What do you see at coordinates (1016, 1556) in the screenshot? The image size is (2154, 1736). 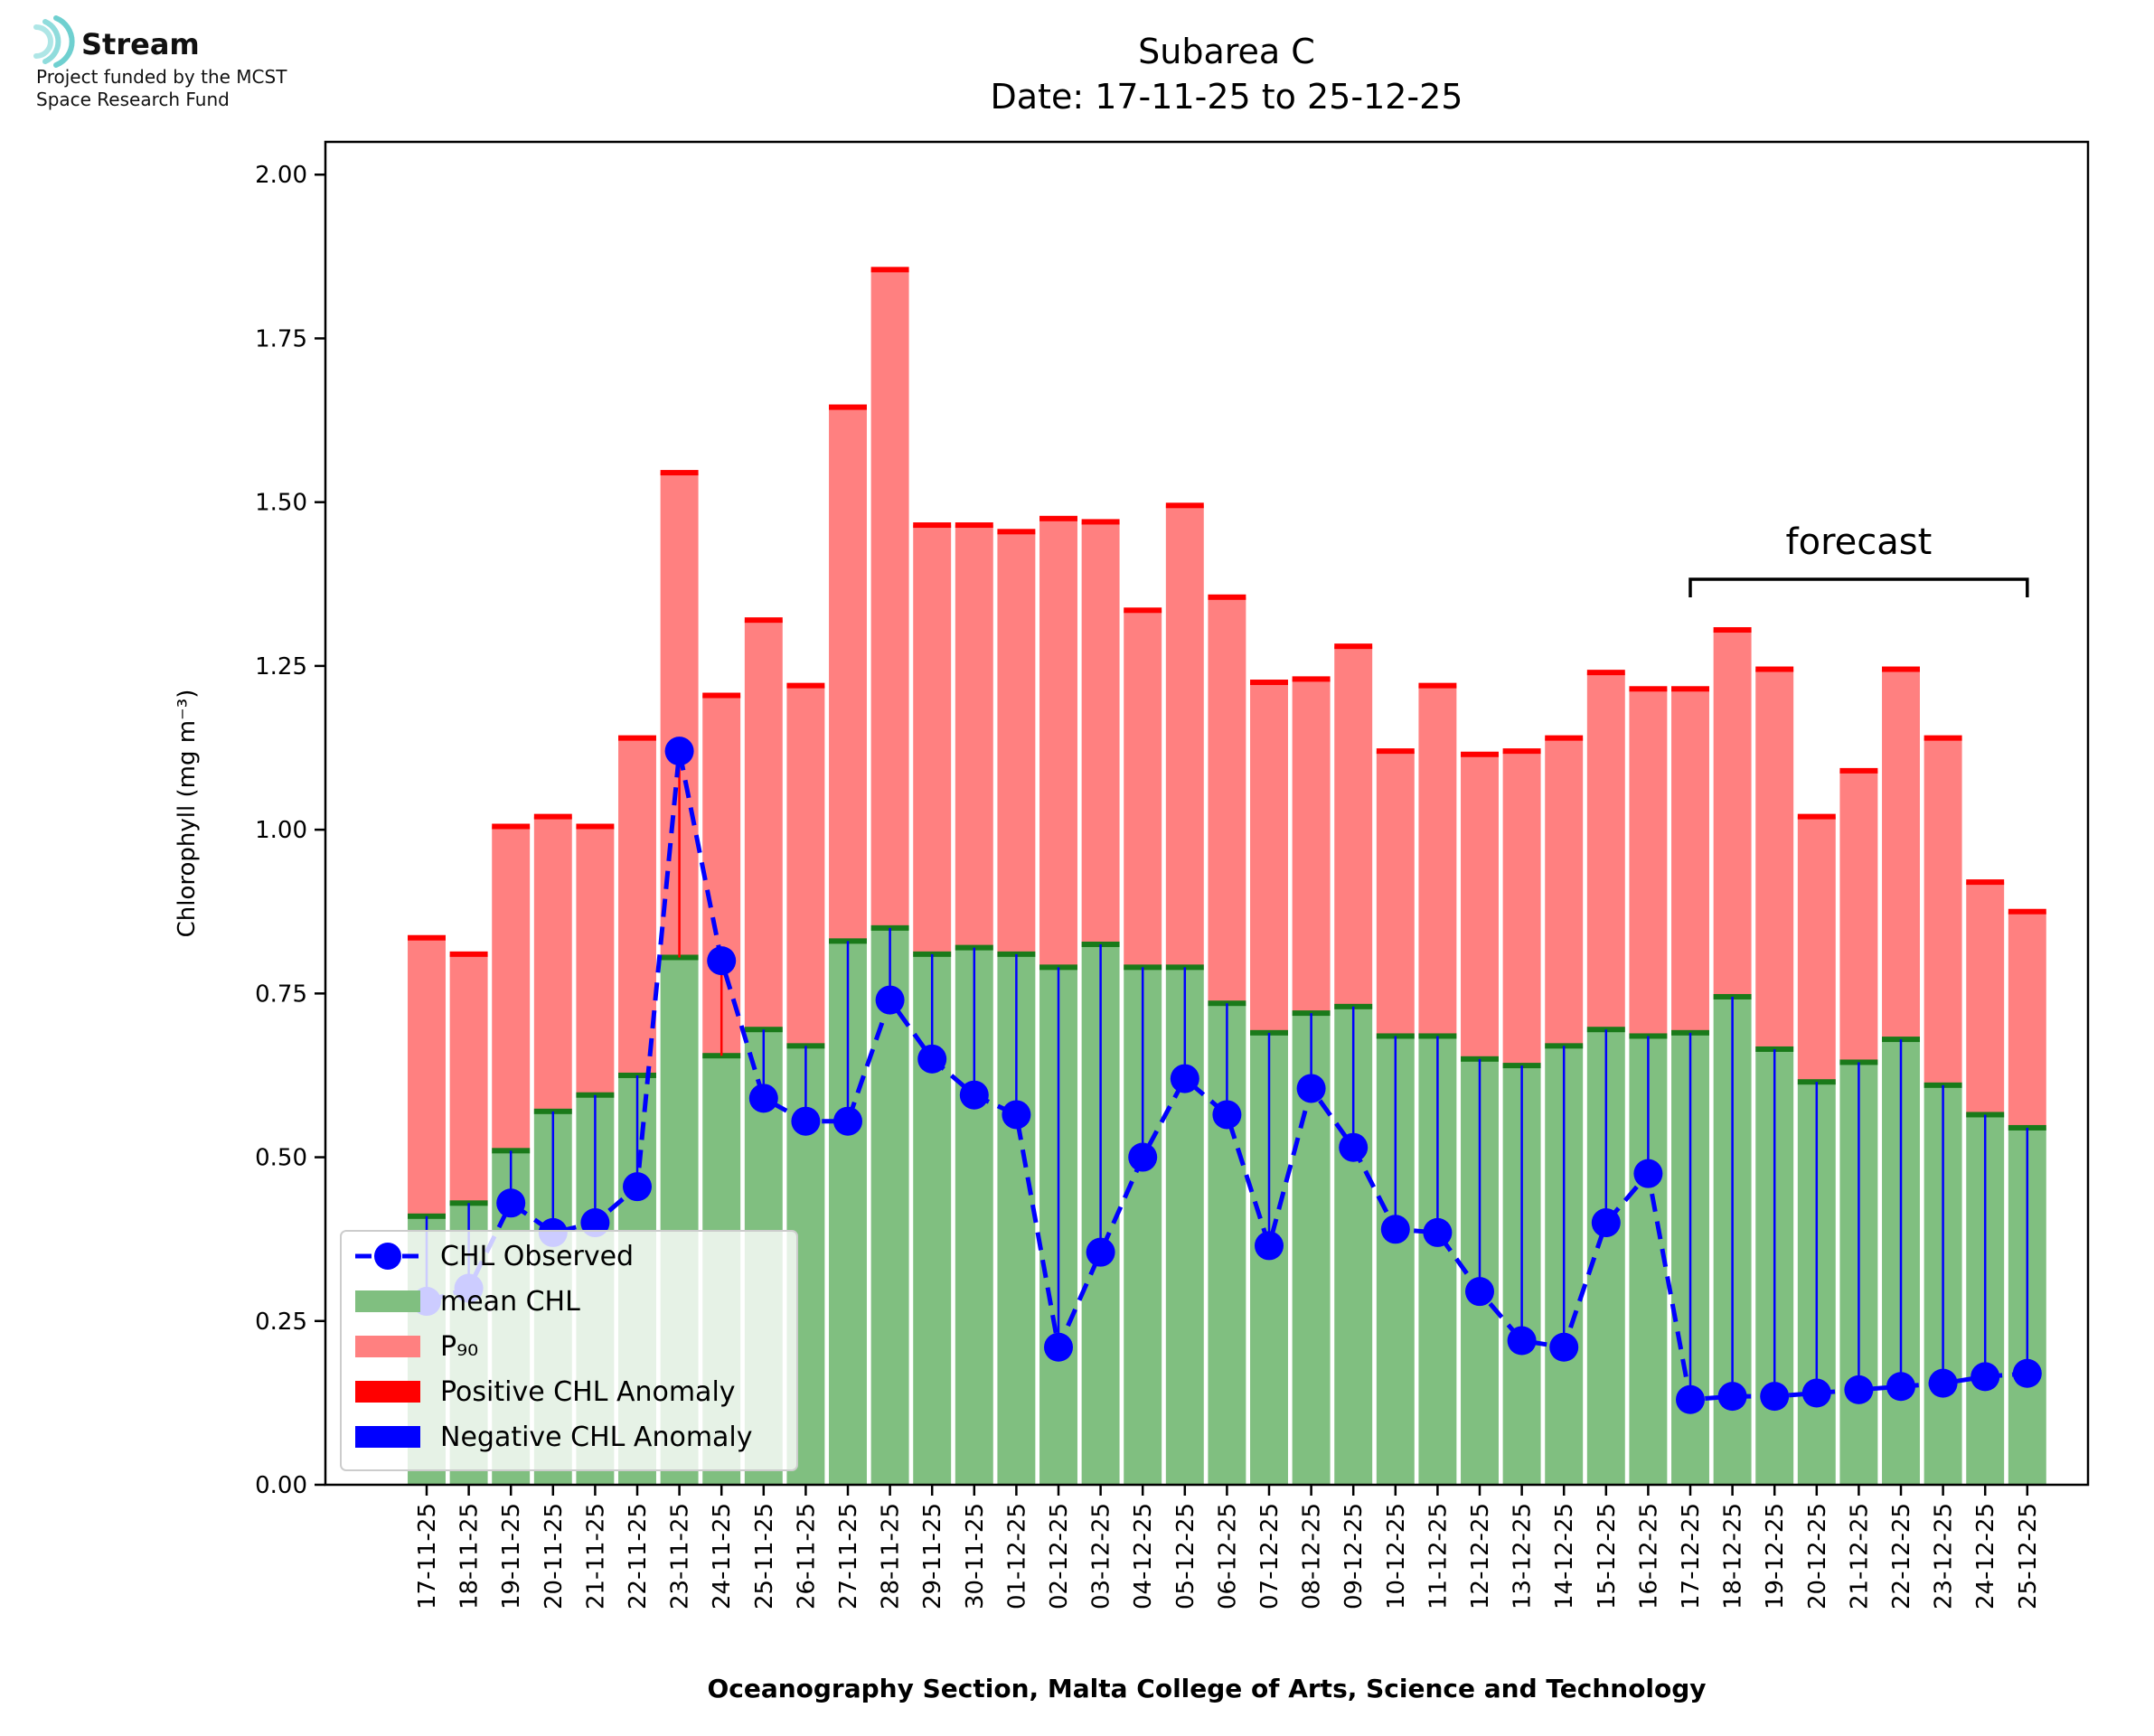 I see `x-tick-label: 01-12-25` at bounding box center [1016, 1556].